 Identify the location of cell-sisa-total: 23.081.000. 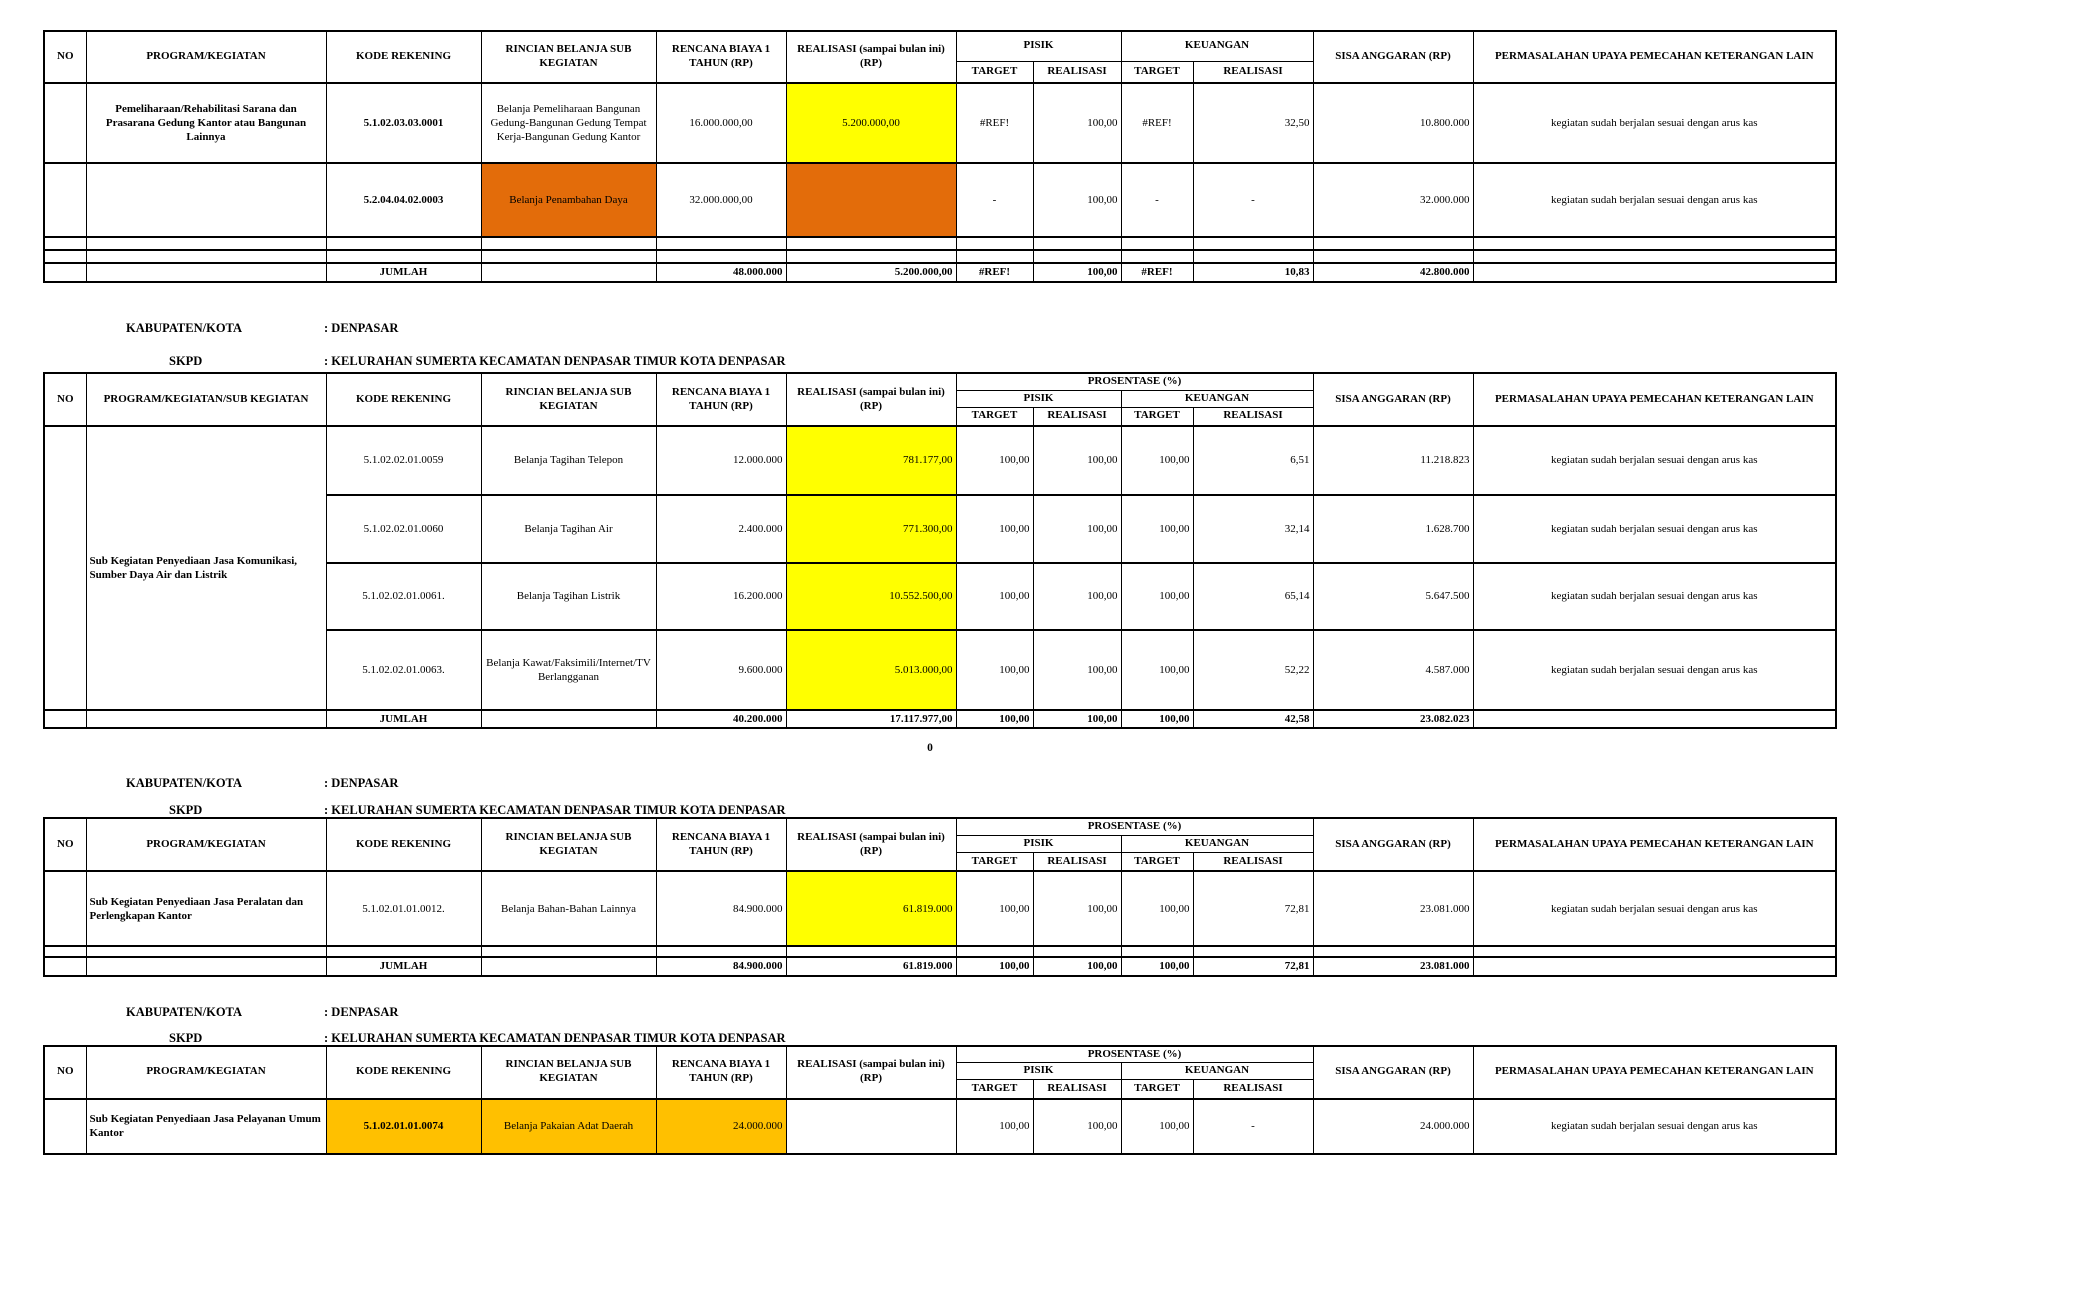
(1393, 966).